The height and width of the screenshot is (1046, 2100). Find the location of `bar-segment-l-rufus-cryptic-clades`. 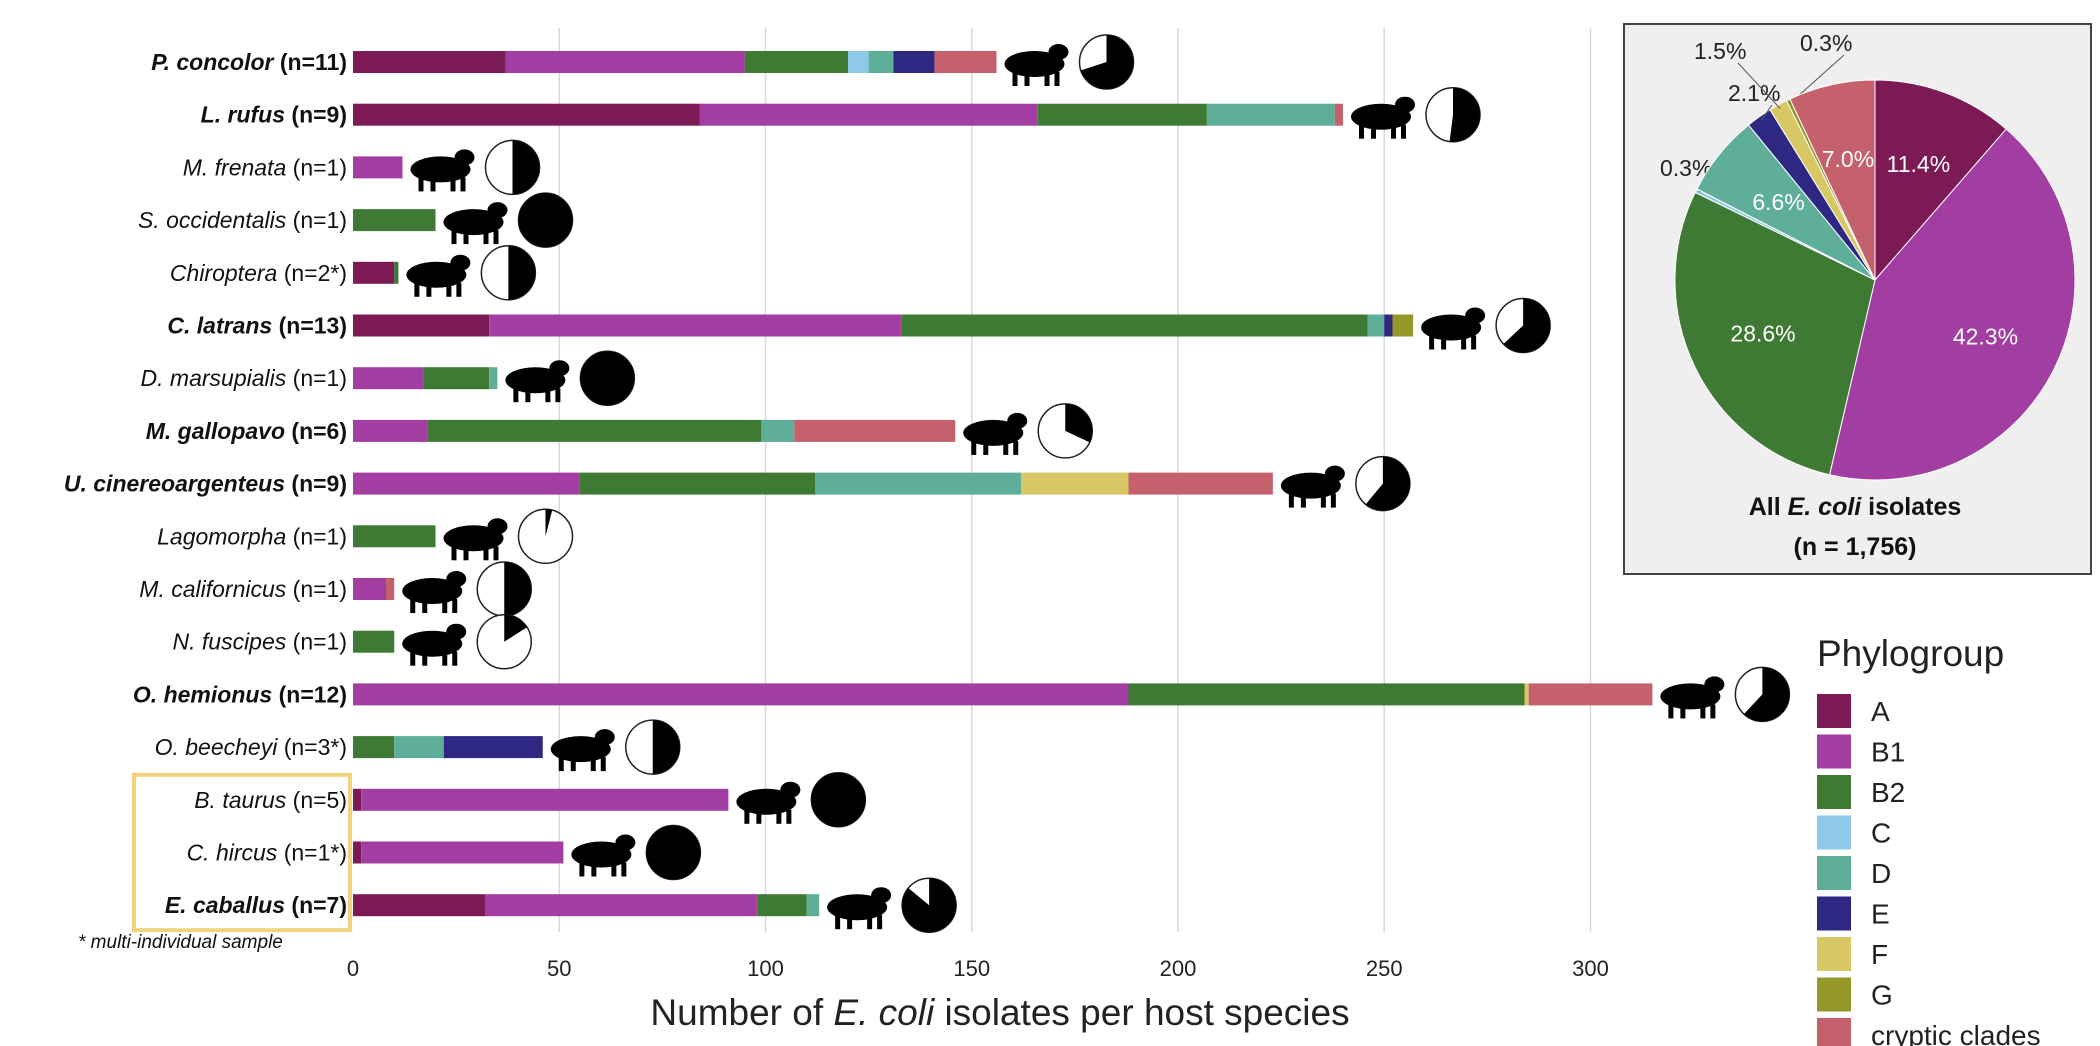

bar-segment-l-rufus-cryptic-clades is located at coordinates (1338, 114).